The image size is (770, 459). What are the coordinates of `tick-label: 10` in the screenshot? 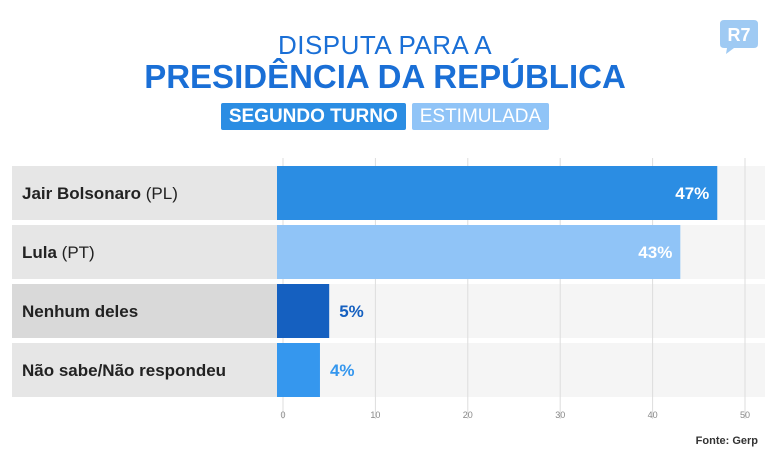 It's located at (375, 415).